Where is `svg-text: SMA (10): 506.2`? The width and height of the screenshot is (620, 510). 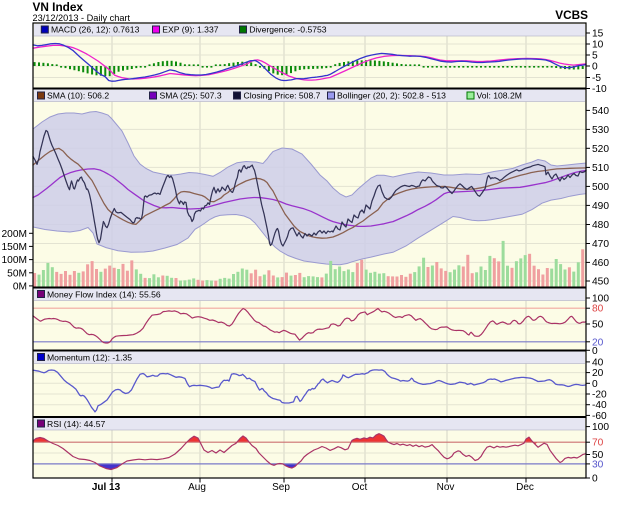
svg-text: SMA (10): 506.2 is located at coordinates (78, 96).